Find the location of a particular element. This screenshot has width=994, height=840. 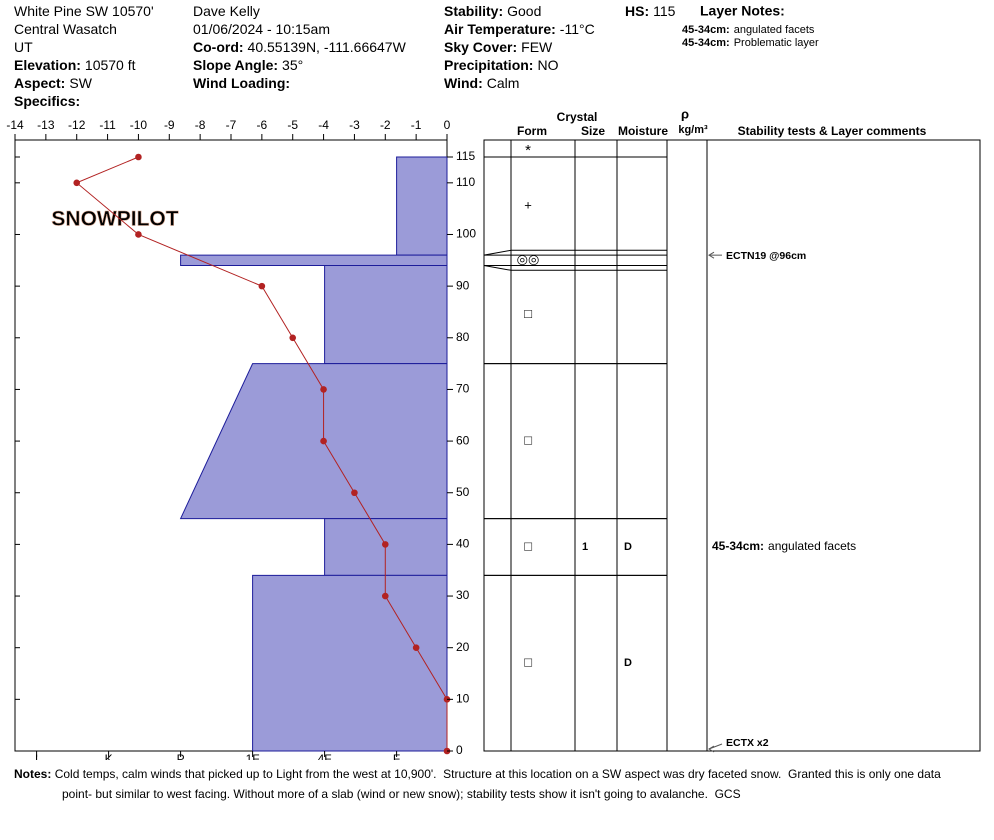

table-header: Size is located at coordinates (593, 131).